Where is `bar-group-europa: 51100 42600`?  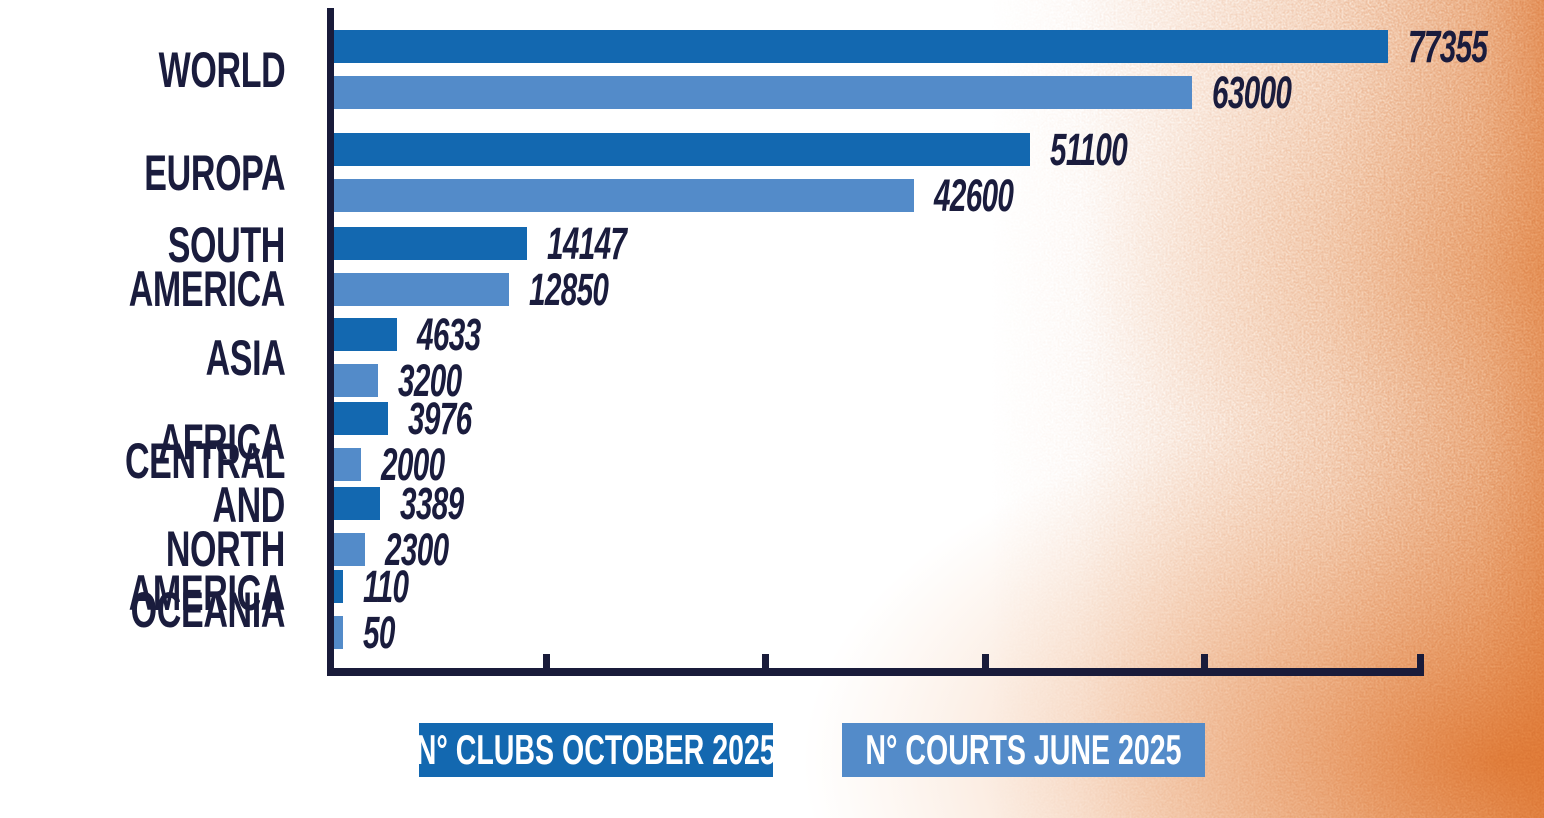
bar-group-europa: 51100 42600 is located at coordinates (939, 172).